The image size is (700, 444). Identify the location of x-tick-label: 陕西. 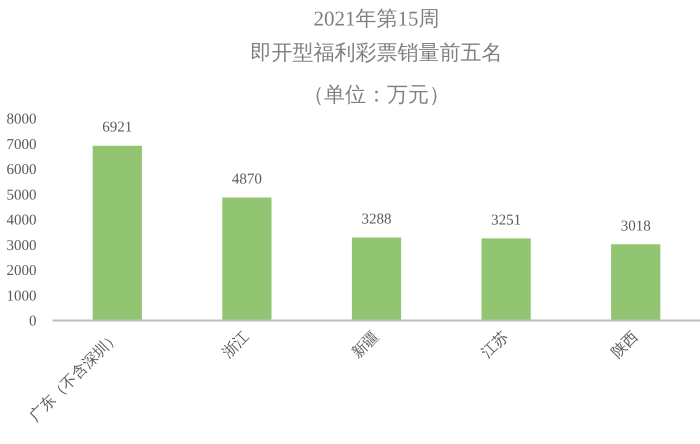
(625, 345).